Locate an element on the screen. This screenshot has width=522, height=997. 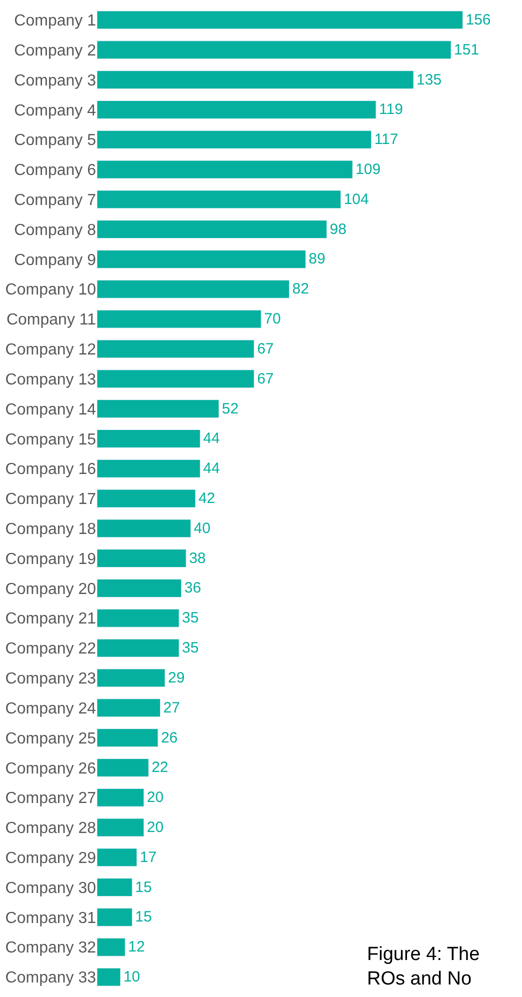
y-tick-label: Company 25 is located at coordinates (50, 739).